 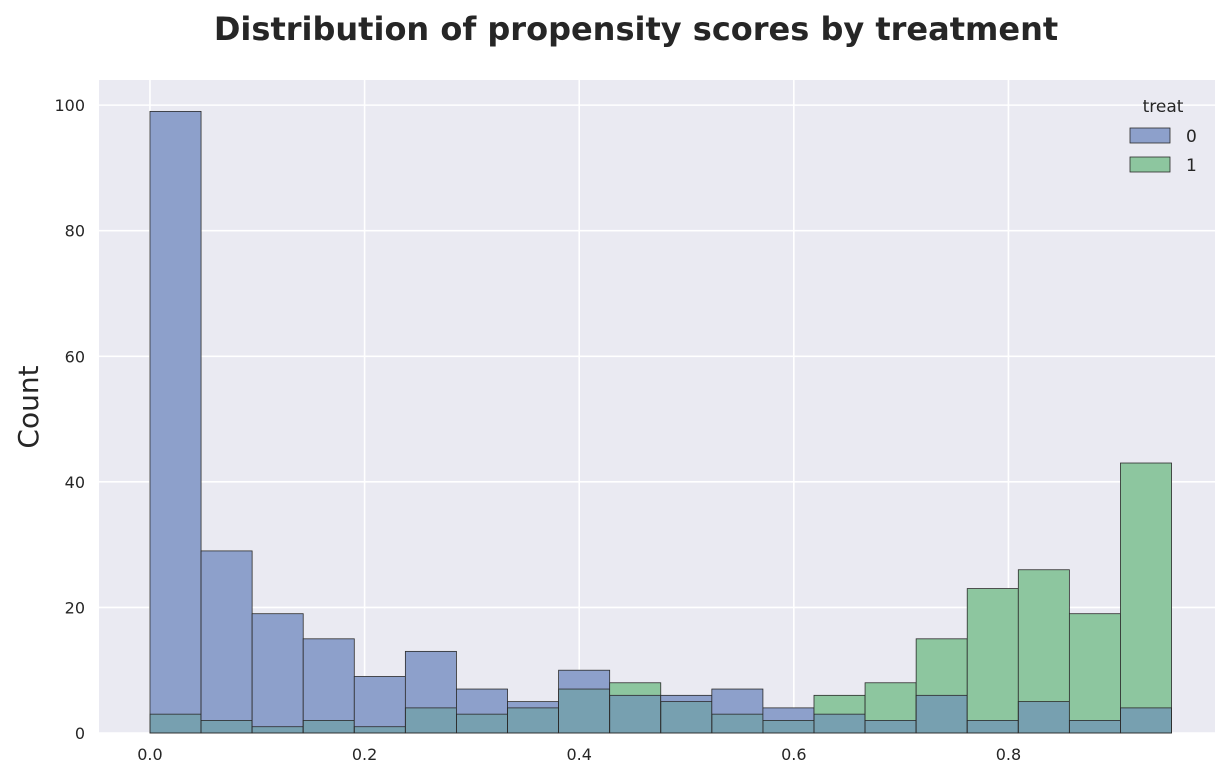 I want to click on x-tick-label: 0.8, so click(x=1008, y=754).